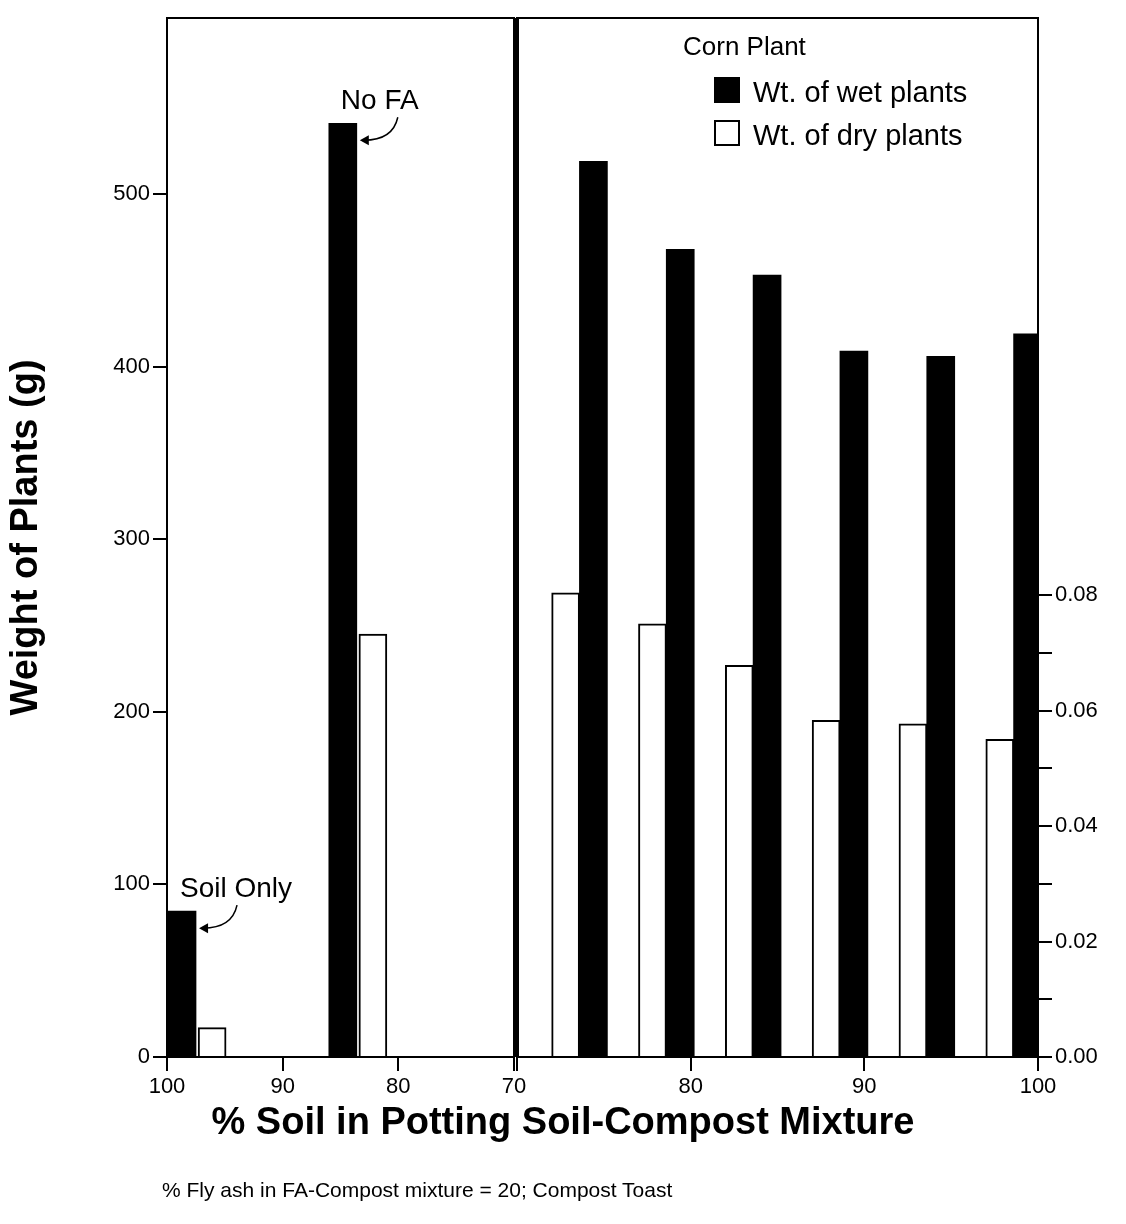 The image size is (1126, 1224). I want to click on y-tick-label: 500, so click(131, 193).